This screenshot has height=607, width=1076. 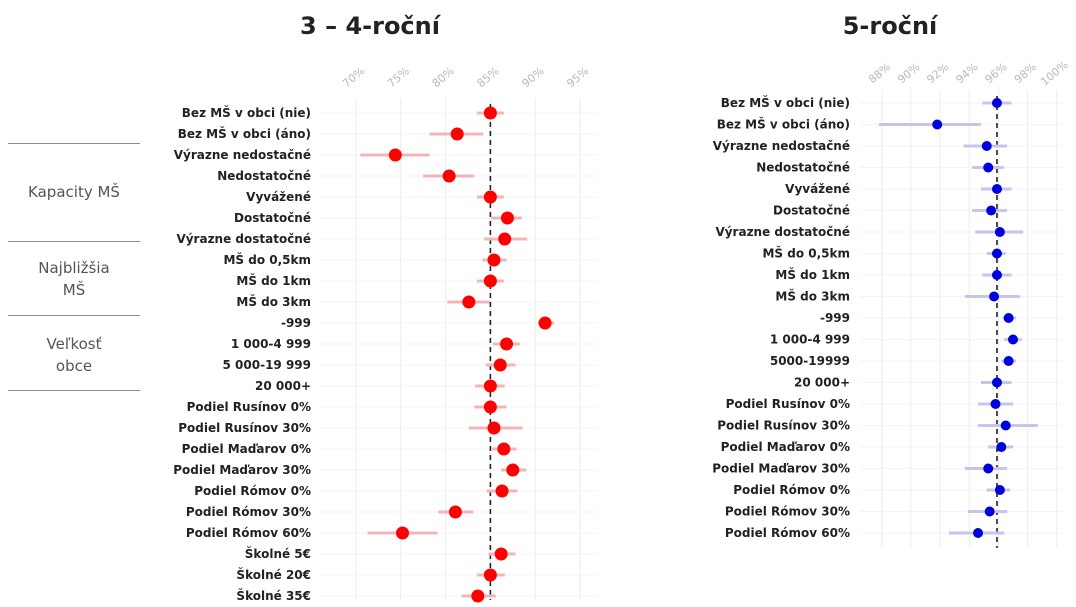 I want to click on category-label: 5000-19999, so click(x=810, y=361).